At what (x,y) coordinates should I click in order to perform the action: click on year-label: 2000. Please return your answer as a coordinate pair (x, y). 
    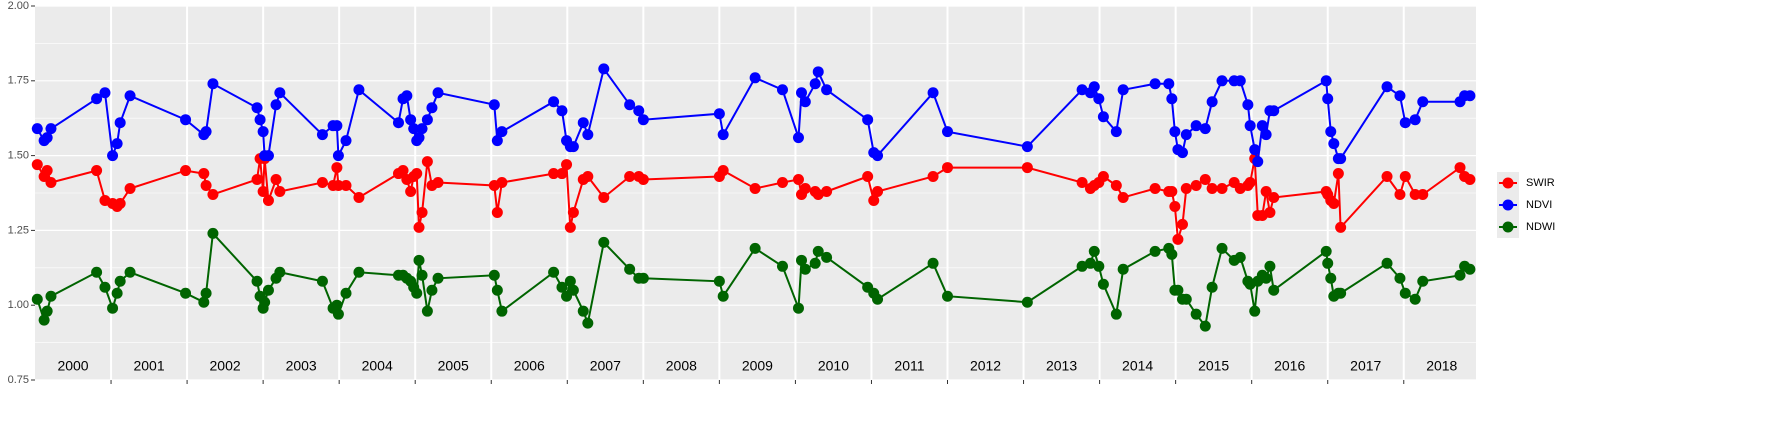
    Looking at the image, I should click on (72, 366).